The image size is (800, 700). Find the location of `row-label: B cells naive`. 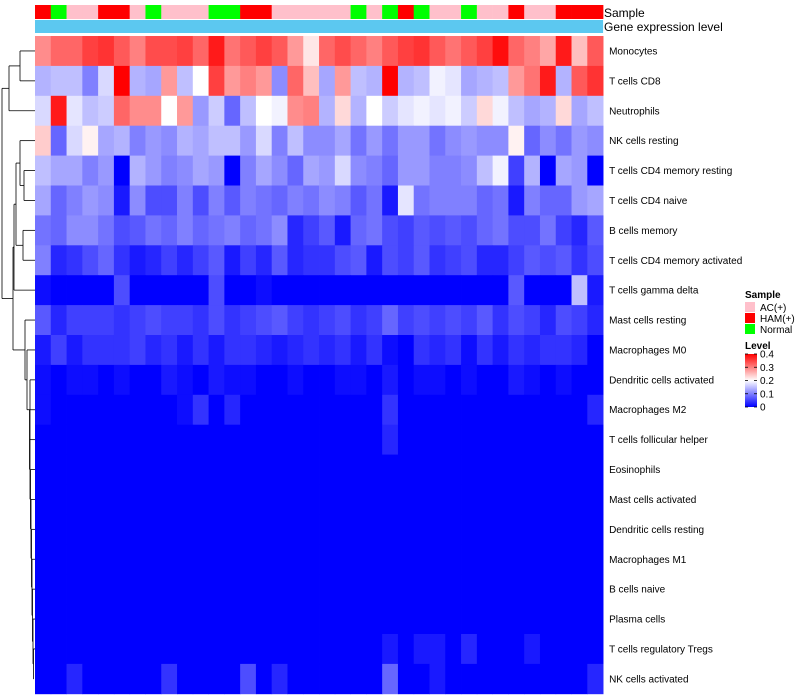

row-label: B cells naive is located at coordinates (637, 590).